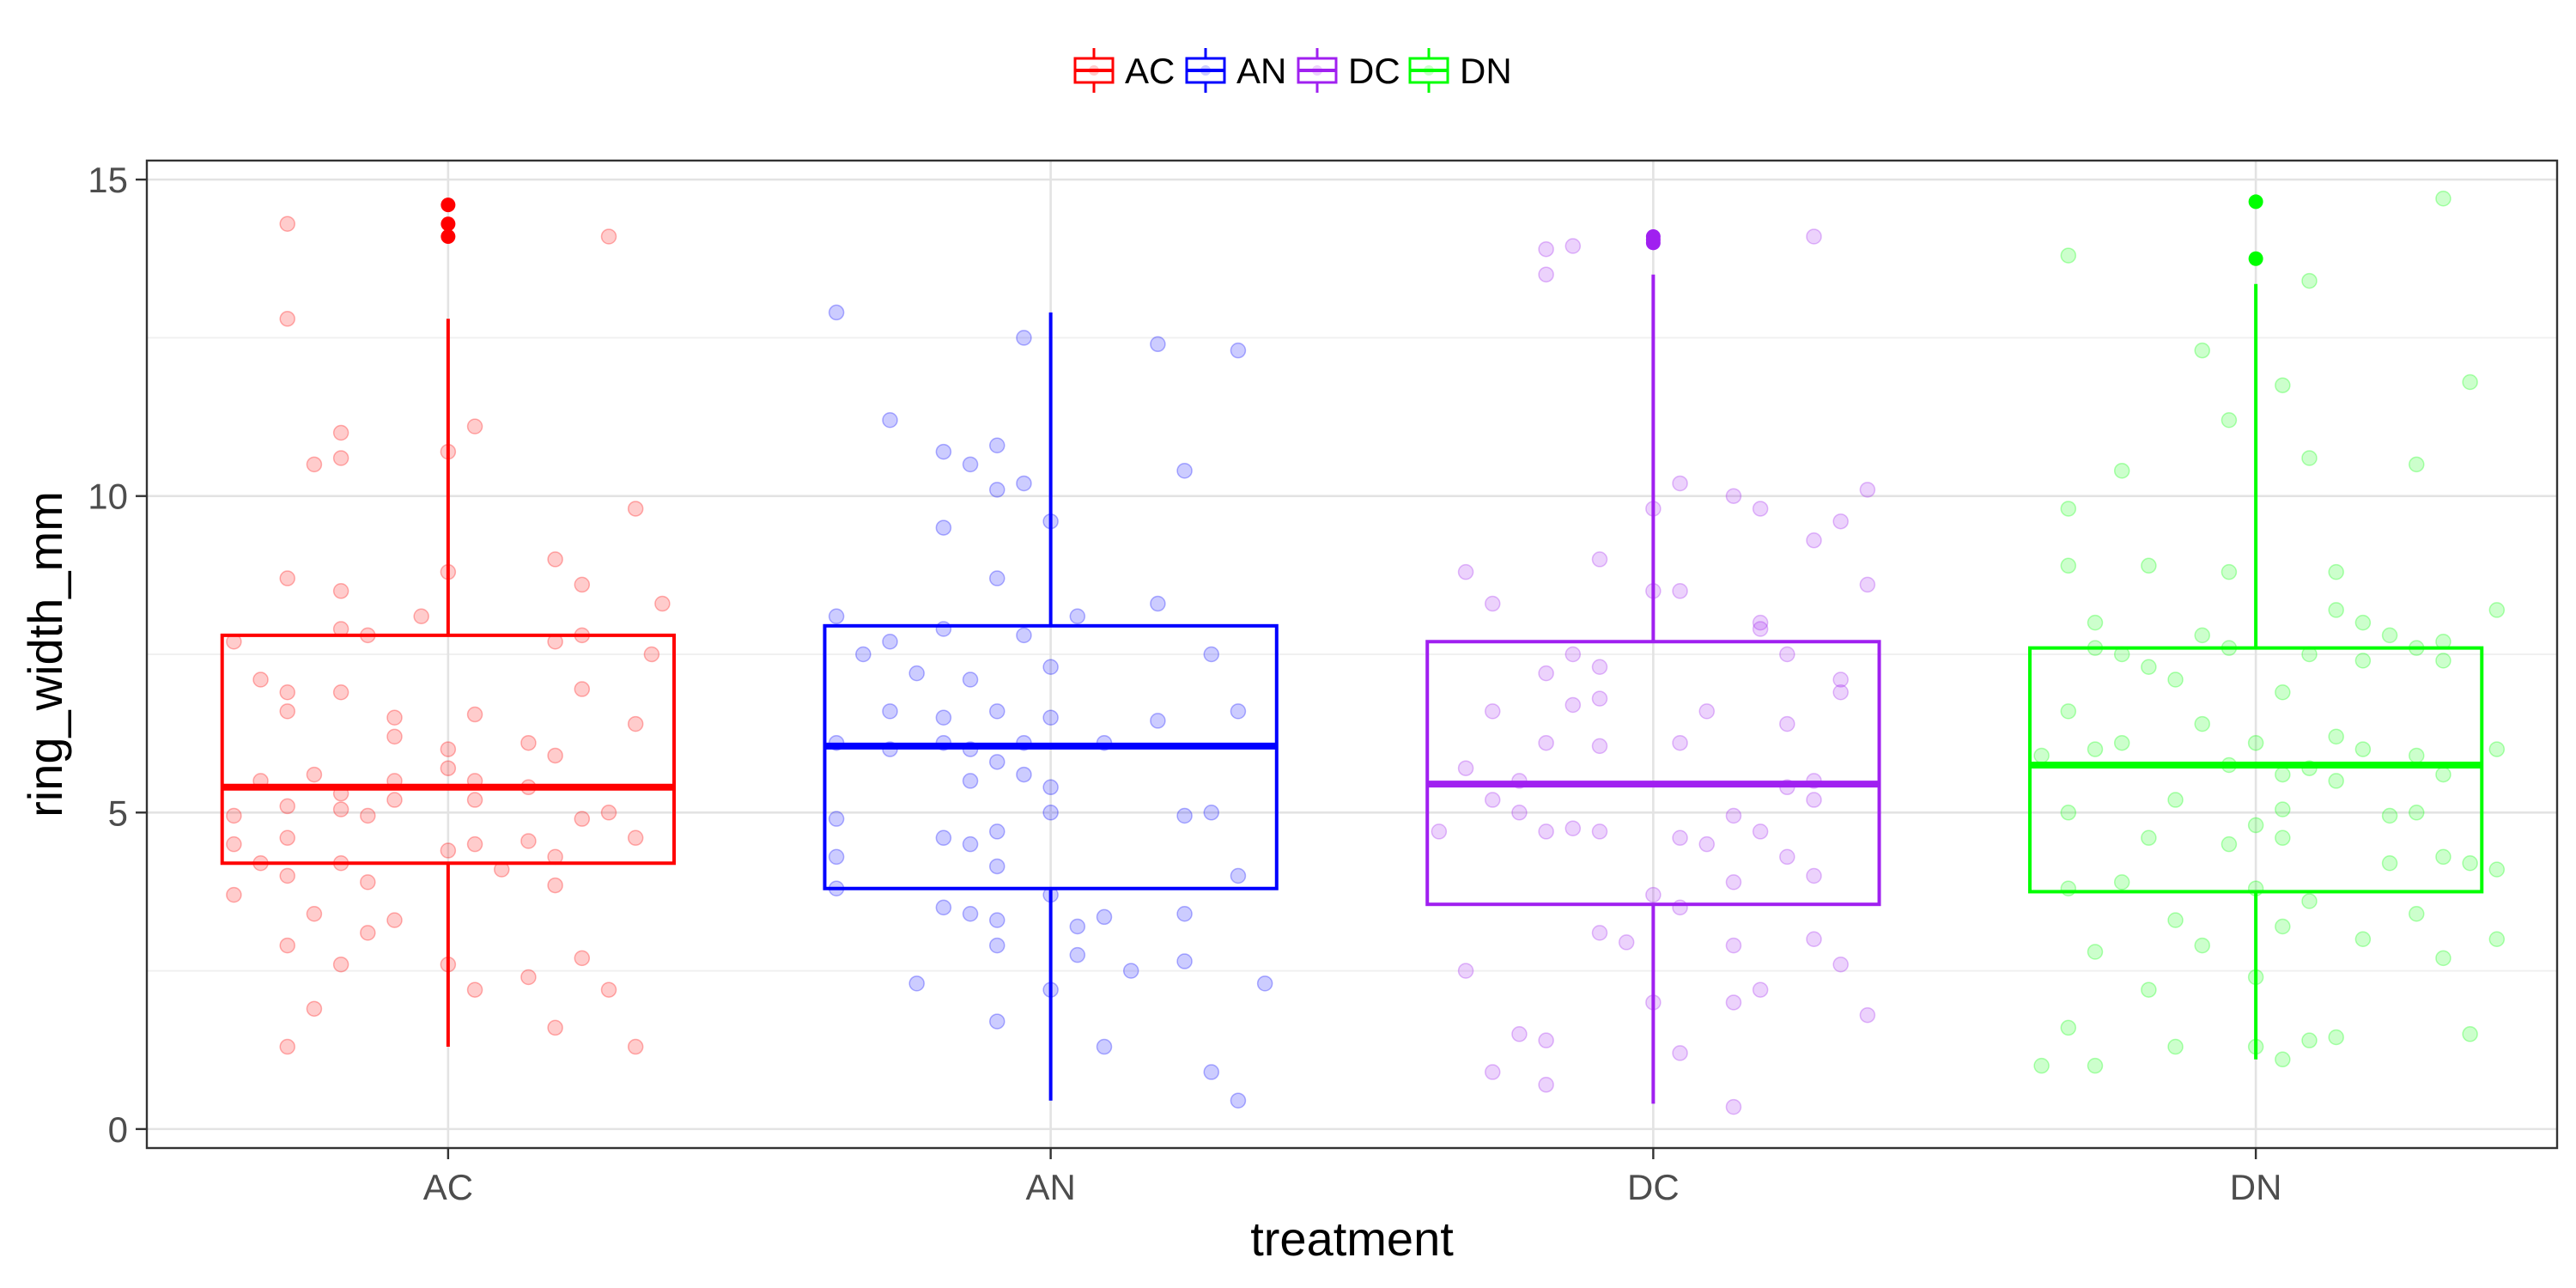 The width and height of the screenshot is (2576, 1288). I want to click on x-tick-label: DN, so click(2256, 1187).